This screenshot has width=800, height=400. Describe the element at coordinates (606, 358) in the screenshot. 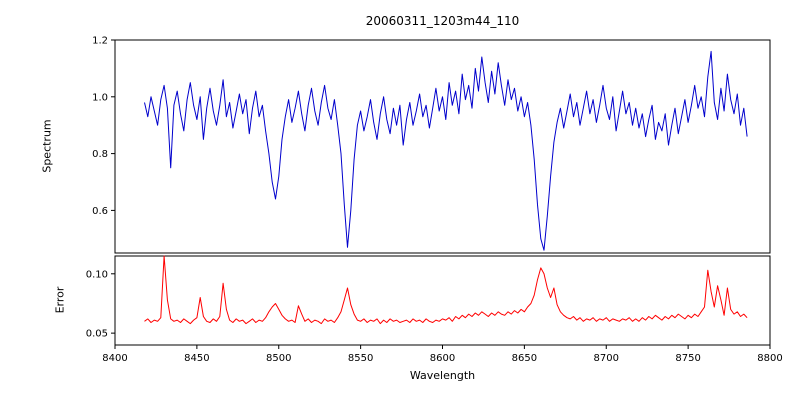

I see `x-tick-label: 8700` at that location.